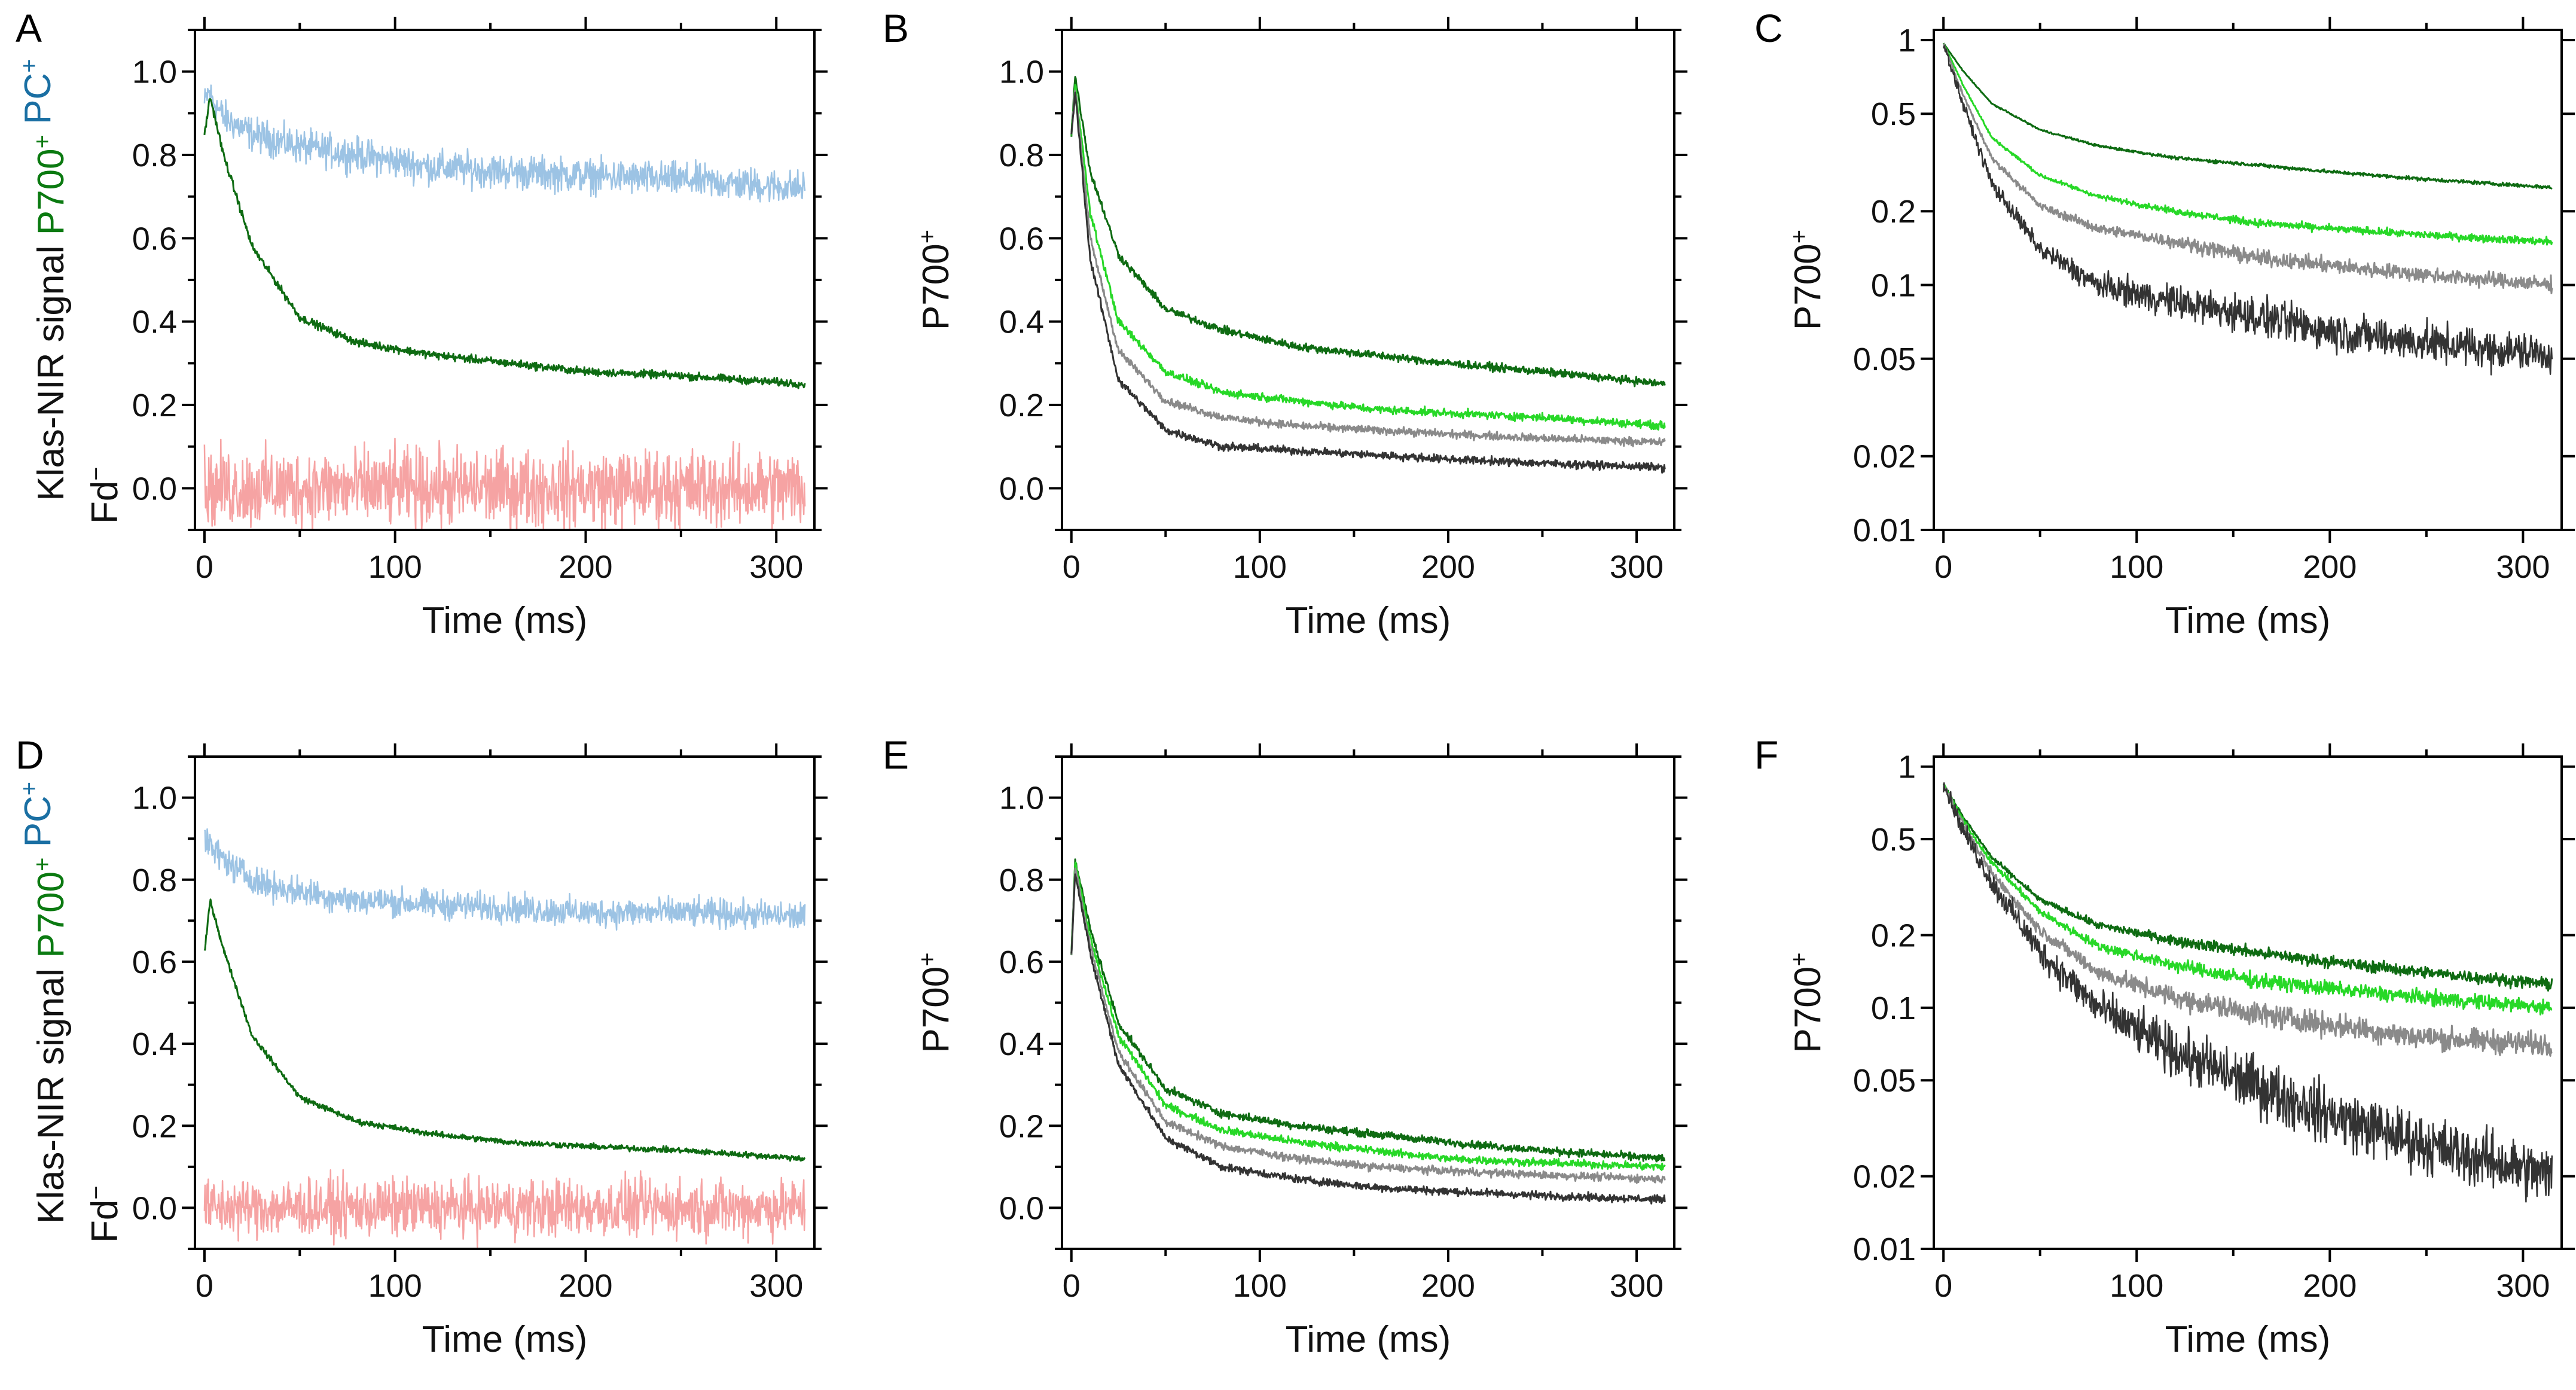 This screenshot has height=1390, width=2576. What do you see at coordinates (1768, 28) in the screenshot?
I see `panel-letter: C` at bounding box center [1768, 28].